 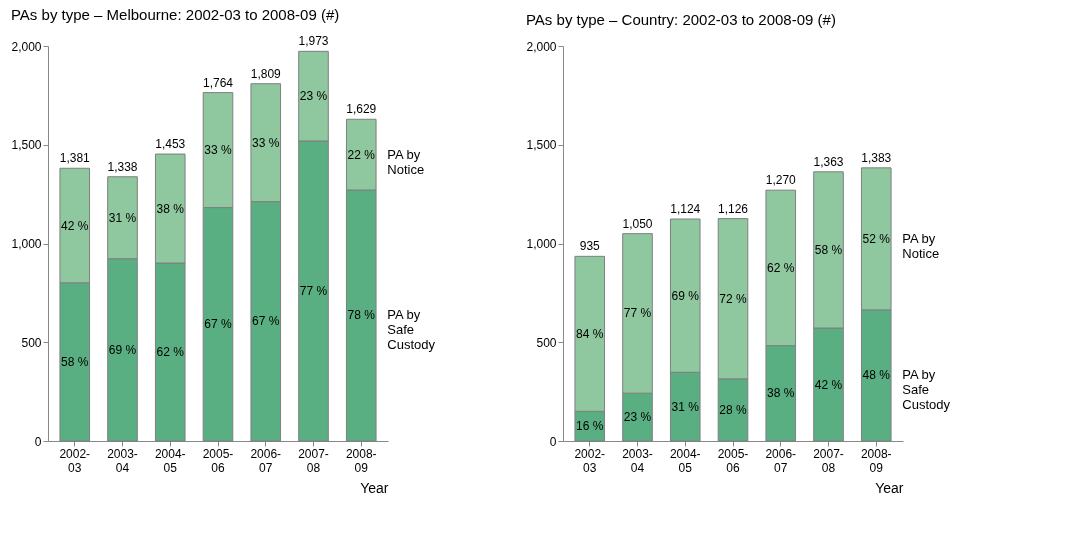 What do you see at coordinates (876, 157) in the screenshot?
I see `total-label: 1,383` at bounding box center [876, 157].